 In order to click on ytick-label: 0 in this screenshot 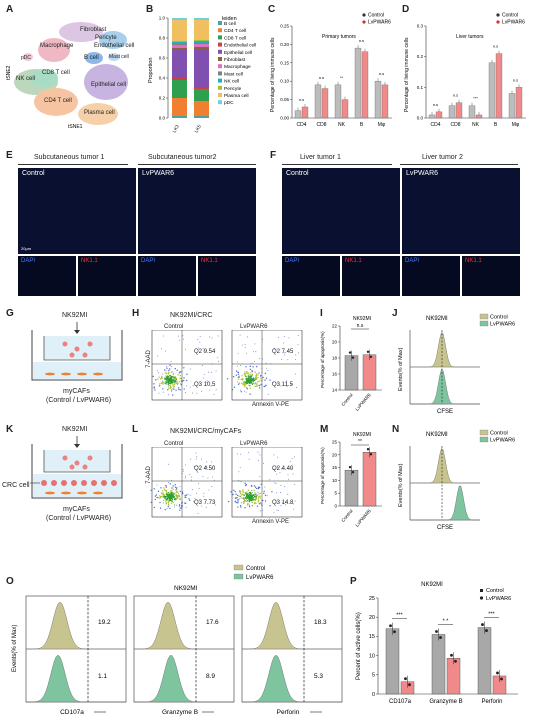, I will do `click(335, 506)`.